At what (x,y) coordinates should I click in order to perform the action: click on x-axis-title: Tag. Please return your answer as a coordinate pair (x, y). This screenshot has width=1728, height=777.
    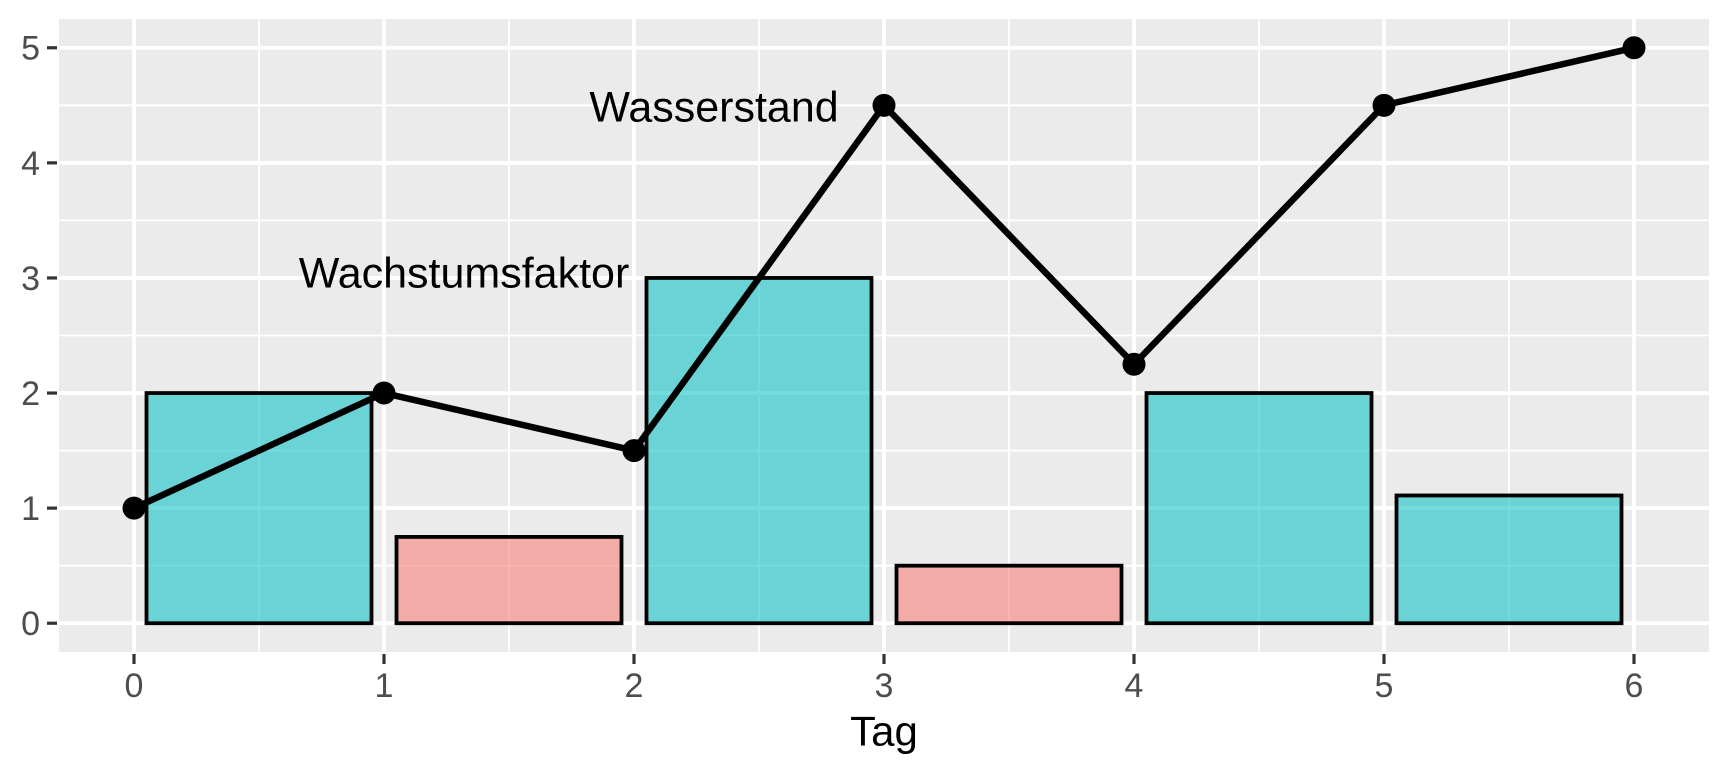
    Looking at the image, I should click on (884, 731).